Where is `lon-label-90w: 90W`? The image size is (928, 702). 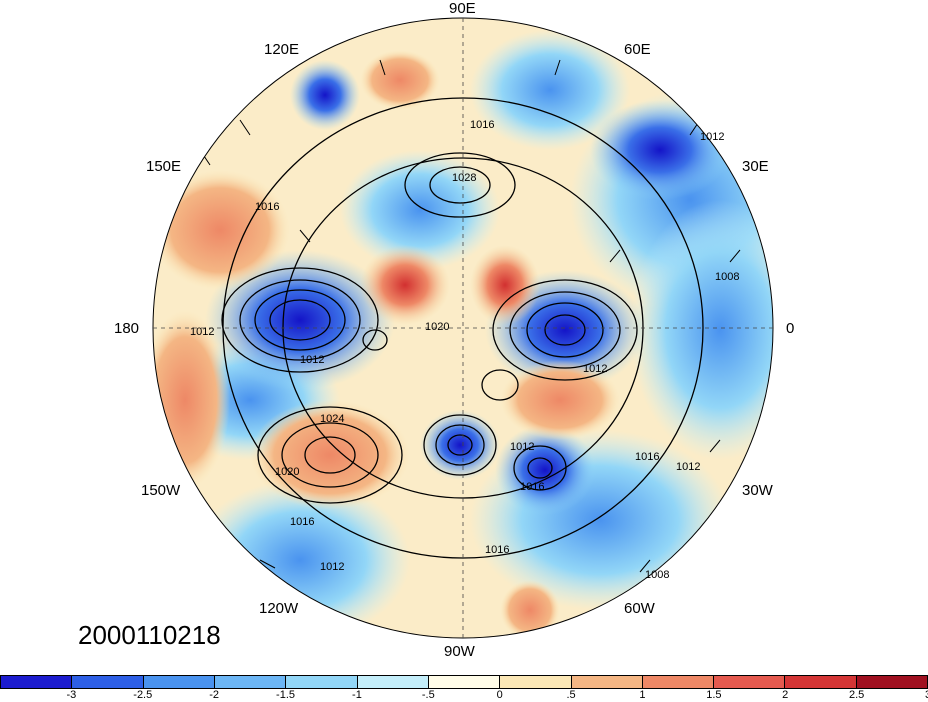
lon-label-90w: 90W is located at coordinates (459, 651).